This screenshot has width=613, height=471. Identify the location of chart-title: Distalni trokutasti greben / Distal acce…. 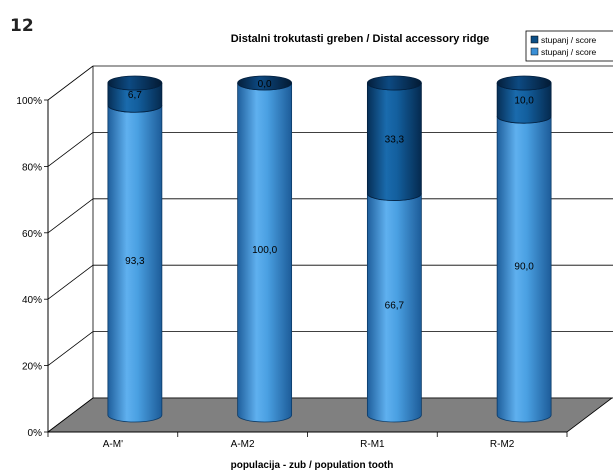
(360, 39).